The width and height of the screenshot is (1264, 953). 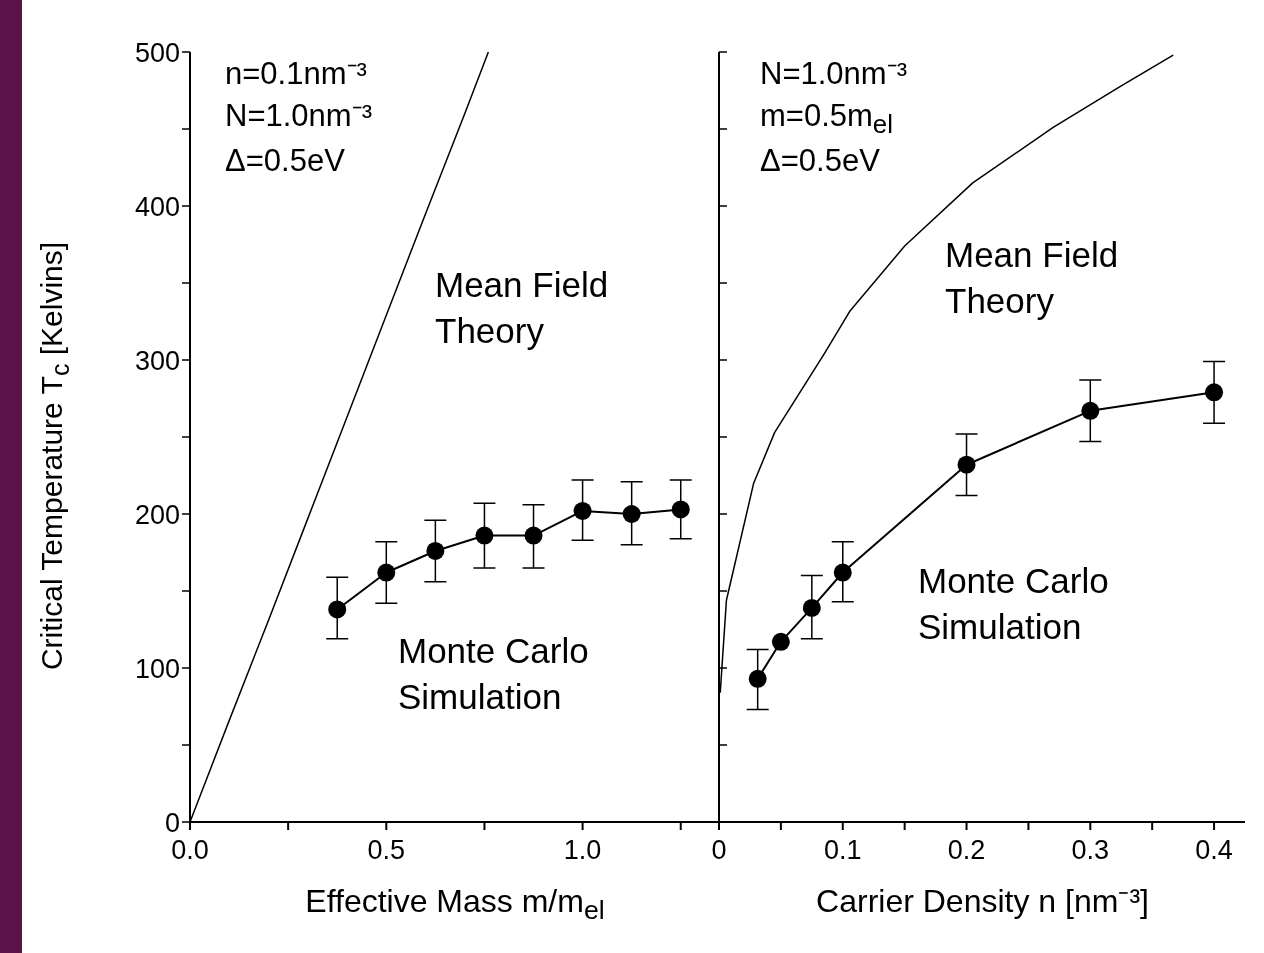 What do you see at coordinates (157, 514) in the screenshot?
I see `y-tick-label: 200` at bounding box center [157, 514].